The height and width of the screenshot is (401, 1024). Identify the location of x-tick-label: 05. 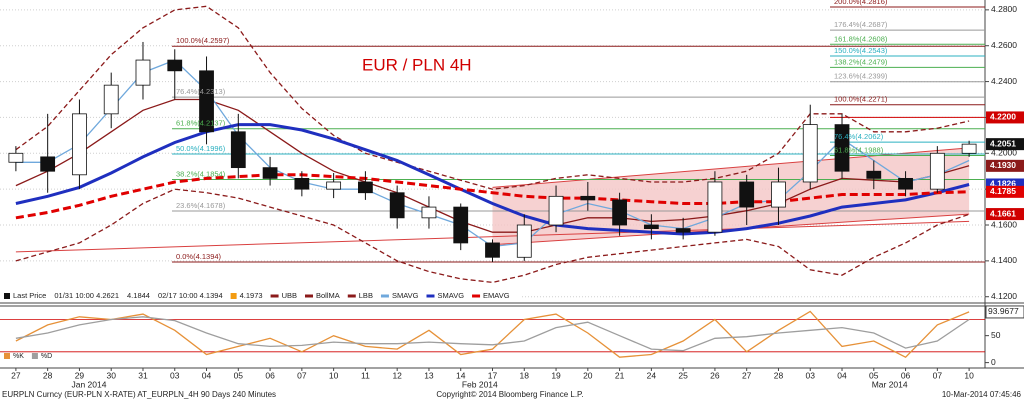
(239, 375).